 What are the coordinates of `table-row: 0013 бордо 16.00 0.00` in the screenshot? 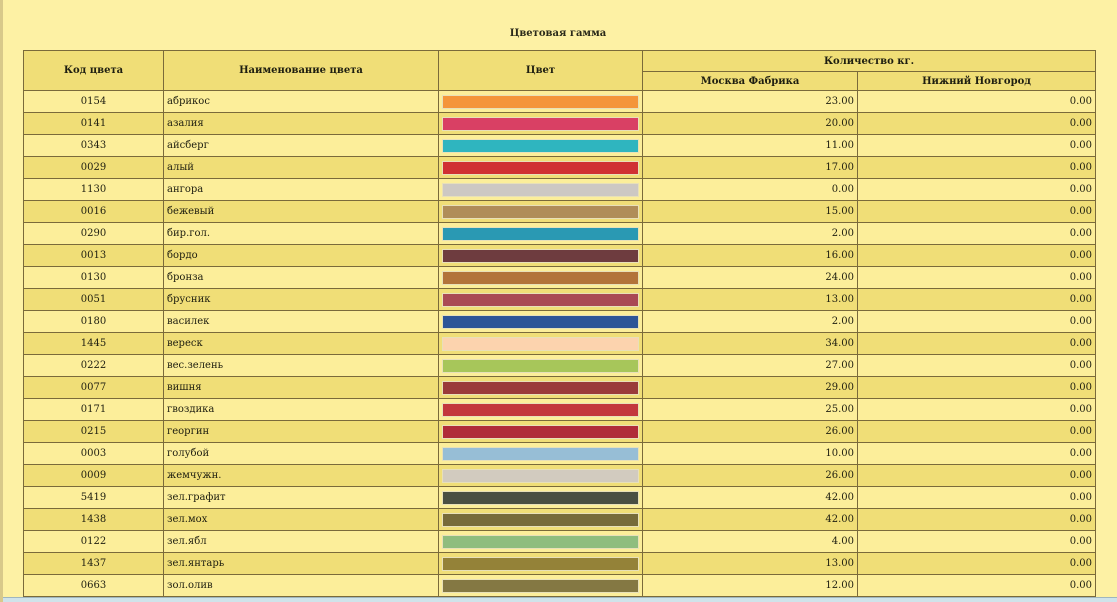 It's located at (560, 255).